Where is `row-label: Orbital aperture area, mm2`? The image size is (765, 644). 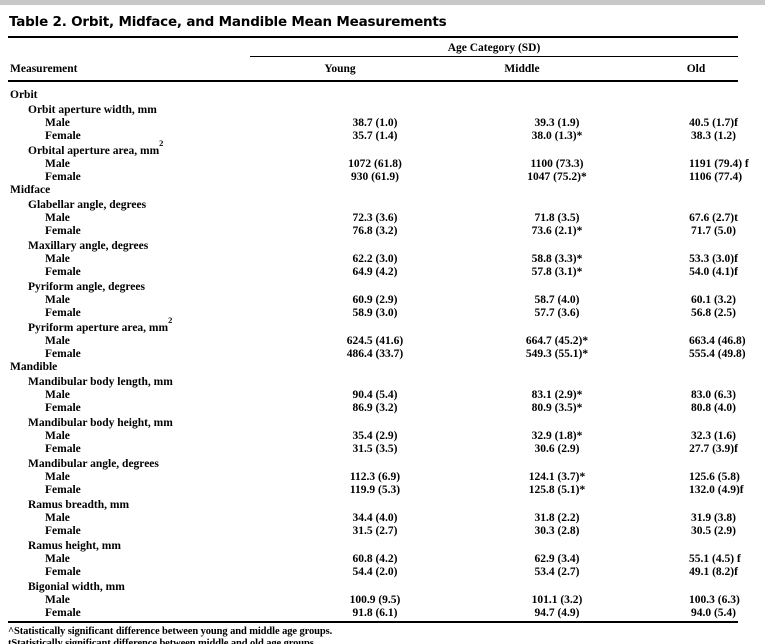 row-label: Orbital aperture area, mm2 is located at coordinates (138, 148).